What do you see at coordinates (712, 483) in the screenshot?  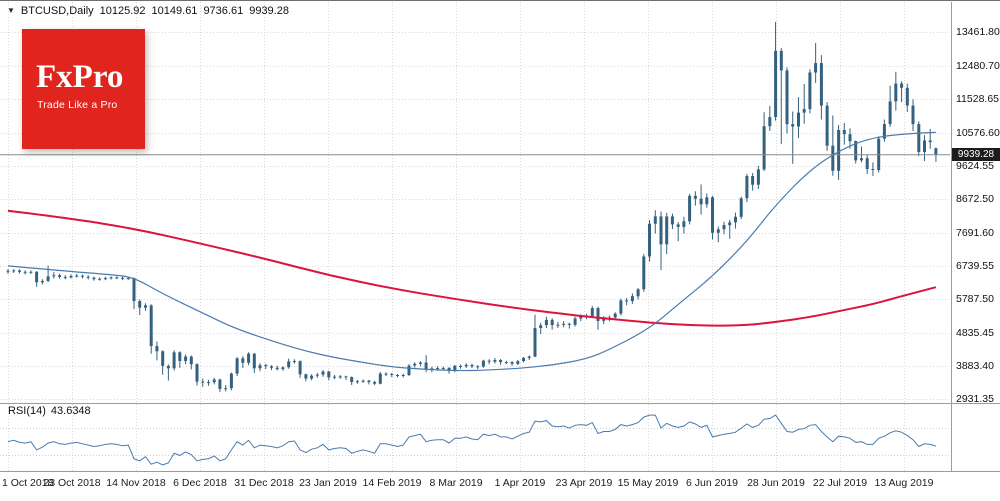 I see `date-label: 6 Jun 2019` at bounding box center [712, 483].